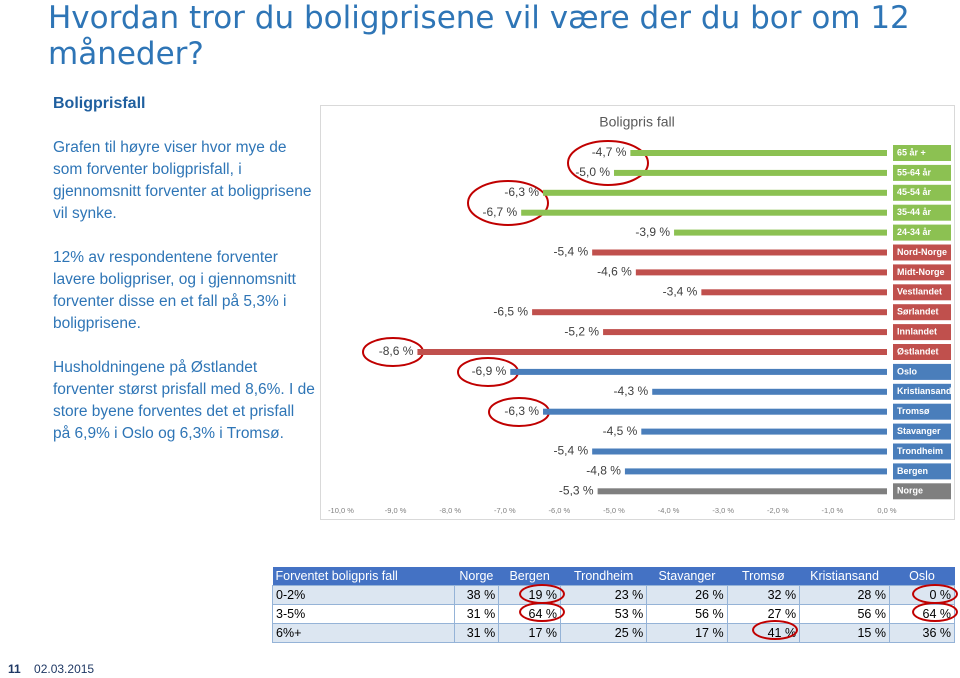 The height and width of the screenshot is (678, 960). Describe the element at coordinates (560, 510) in the screenshot. I see `x-tick-label: -6,0 %` at that location.